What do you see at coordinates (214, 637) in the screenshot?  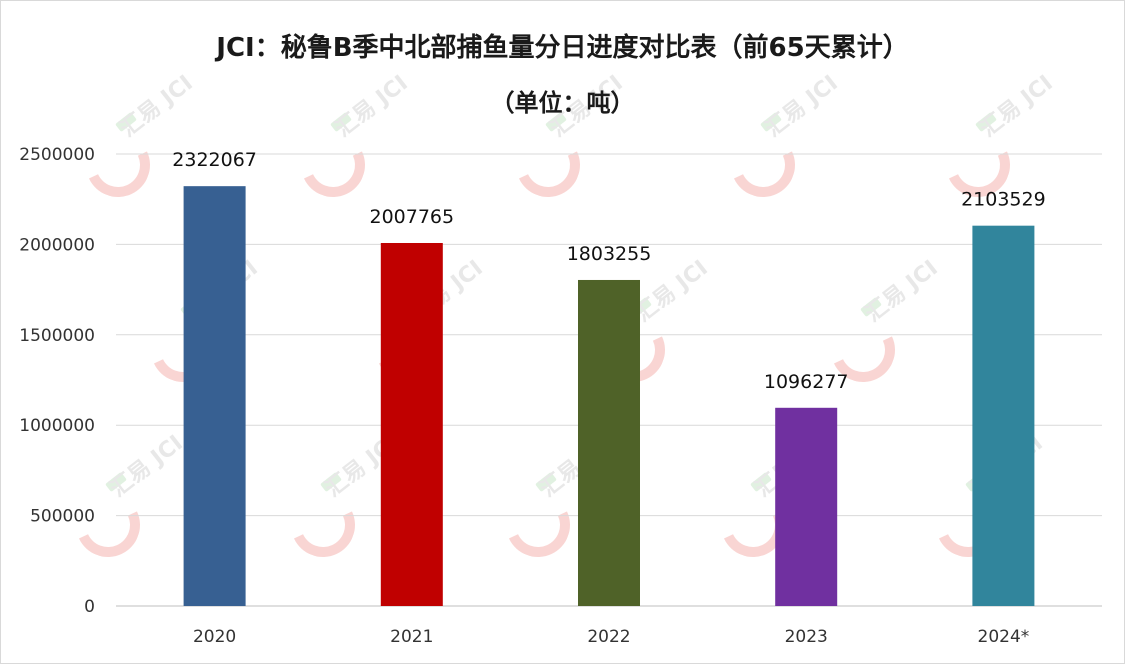 I see `x-tick-label: 2020` at bounding box center [214, 637].